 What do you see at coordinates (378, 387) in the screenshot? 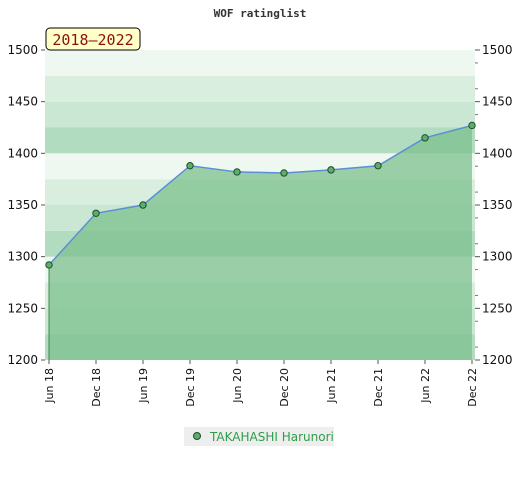
I see `x-tick-label: Dec 21` at bounding box center [378, 387].